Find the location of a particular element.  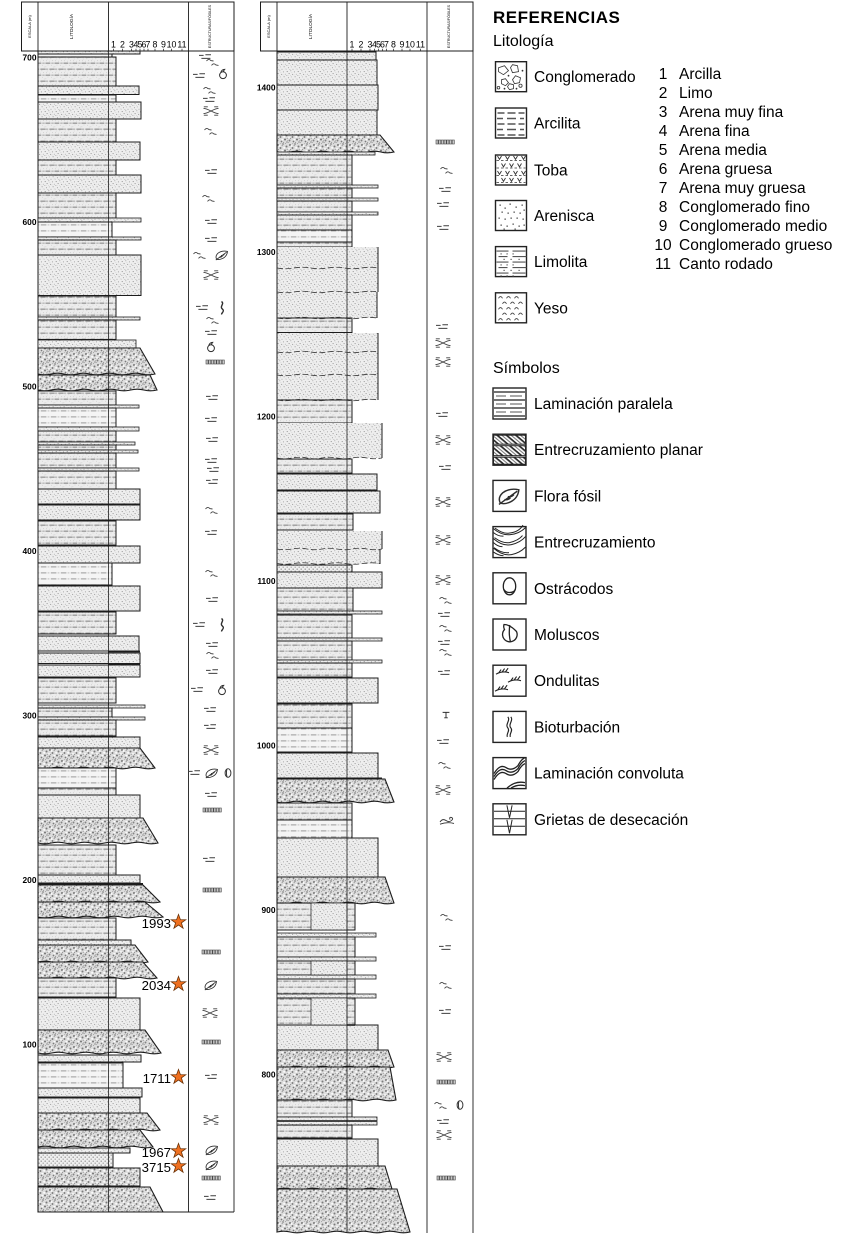

svg-text: Conglomerado grueso is located at coordinates (755, 245).